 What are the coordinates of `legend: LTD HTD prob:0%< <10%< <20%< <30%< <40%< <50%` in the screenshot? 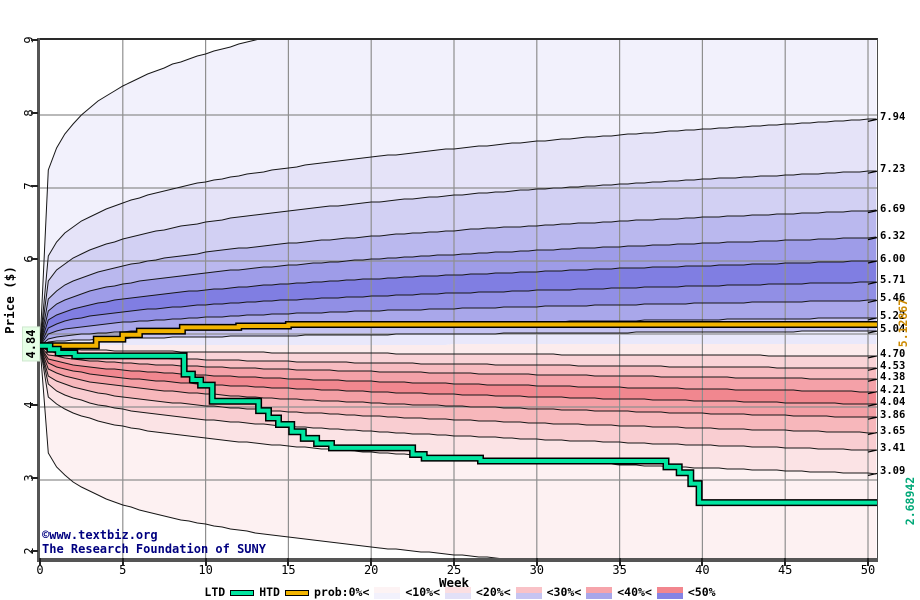 It's located at (460, 592).